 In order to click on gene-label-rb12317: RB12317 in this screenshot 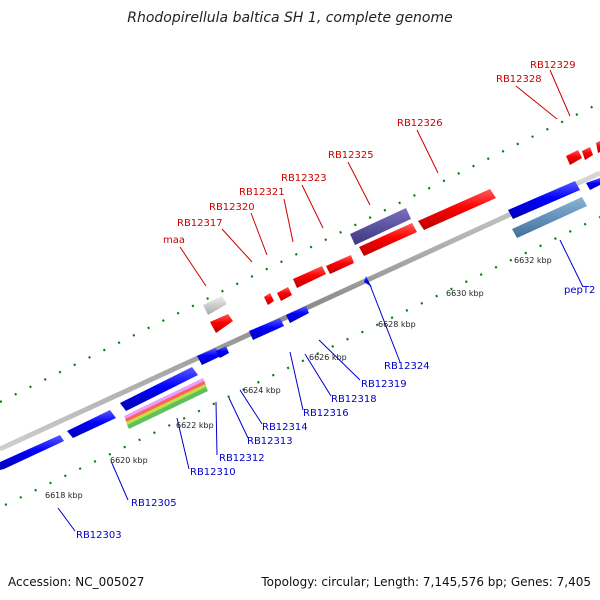, I will do `click(200, 223)`.